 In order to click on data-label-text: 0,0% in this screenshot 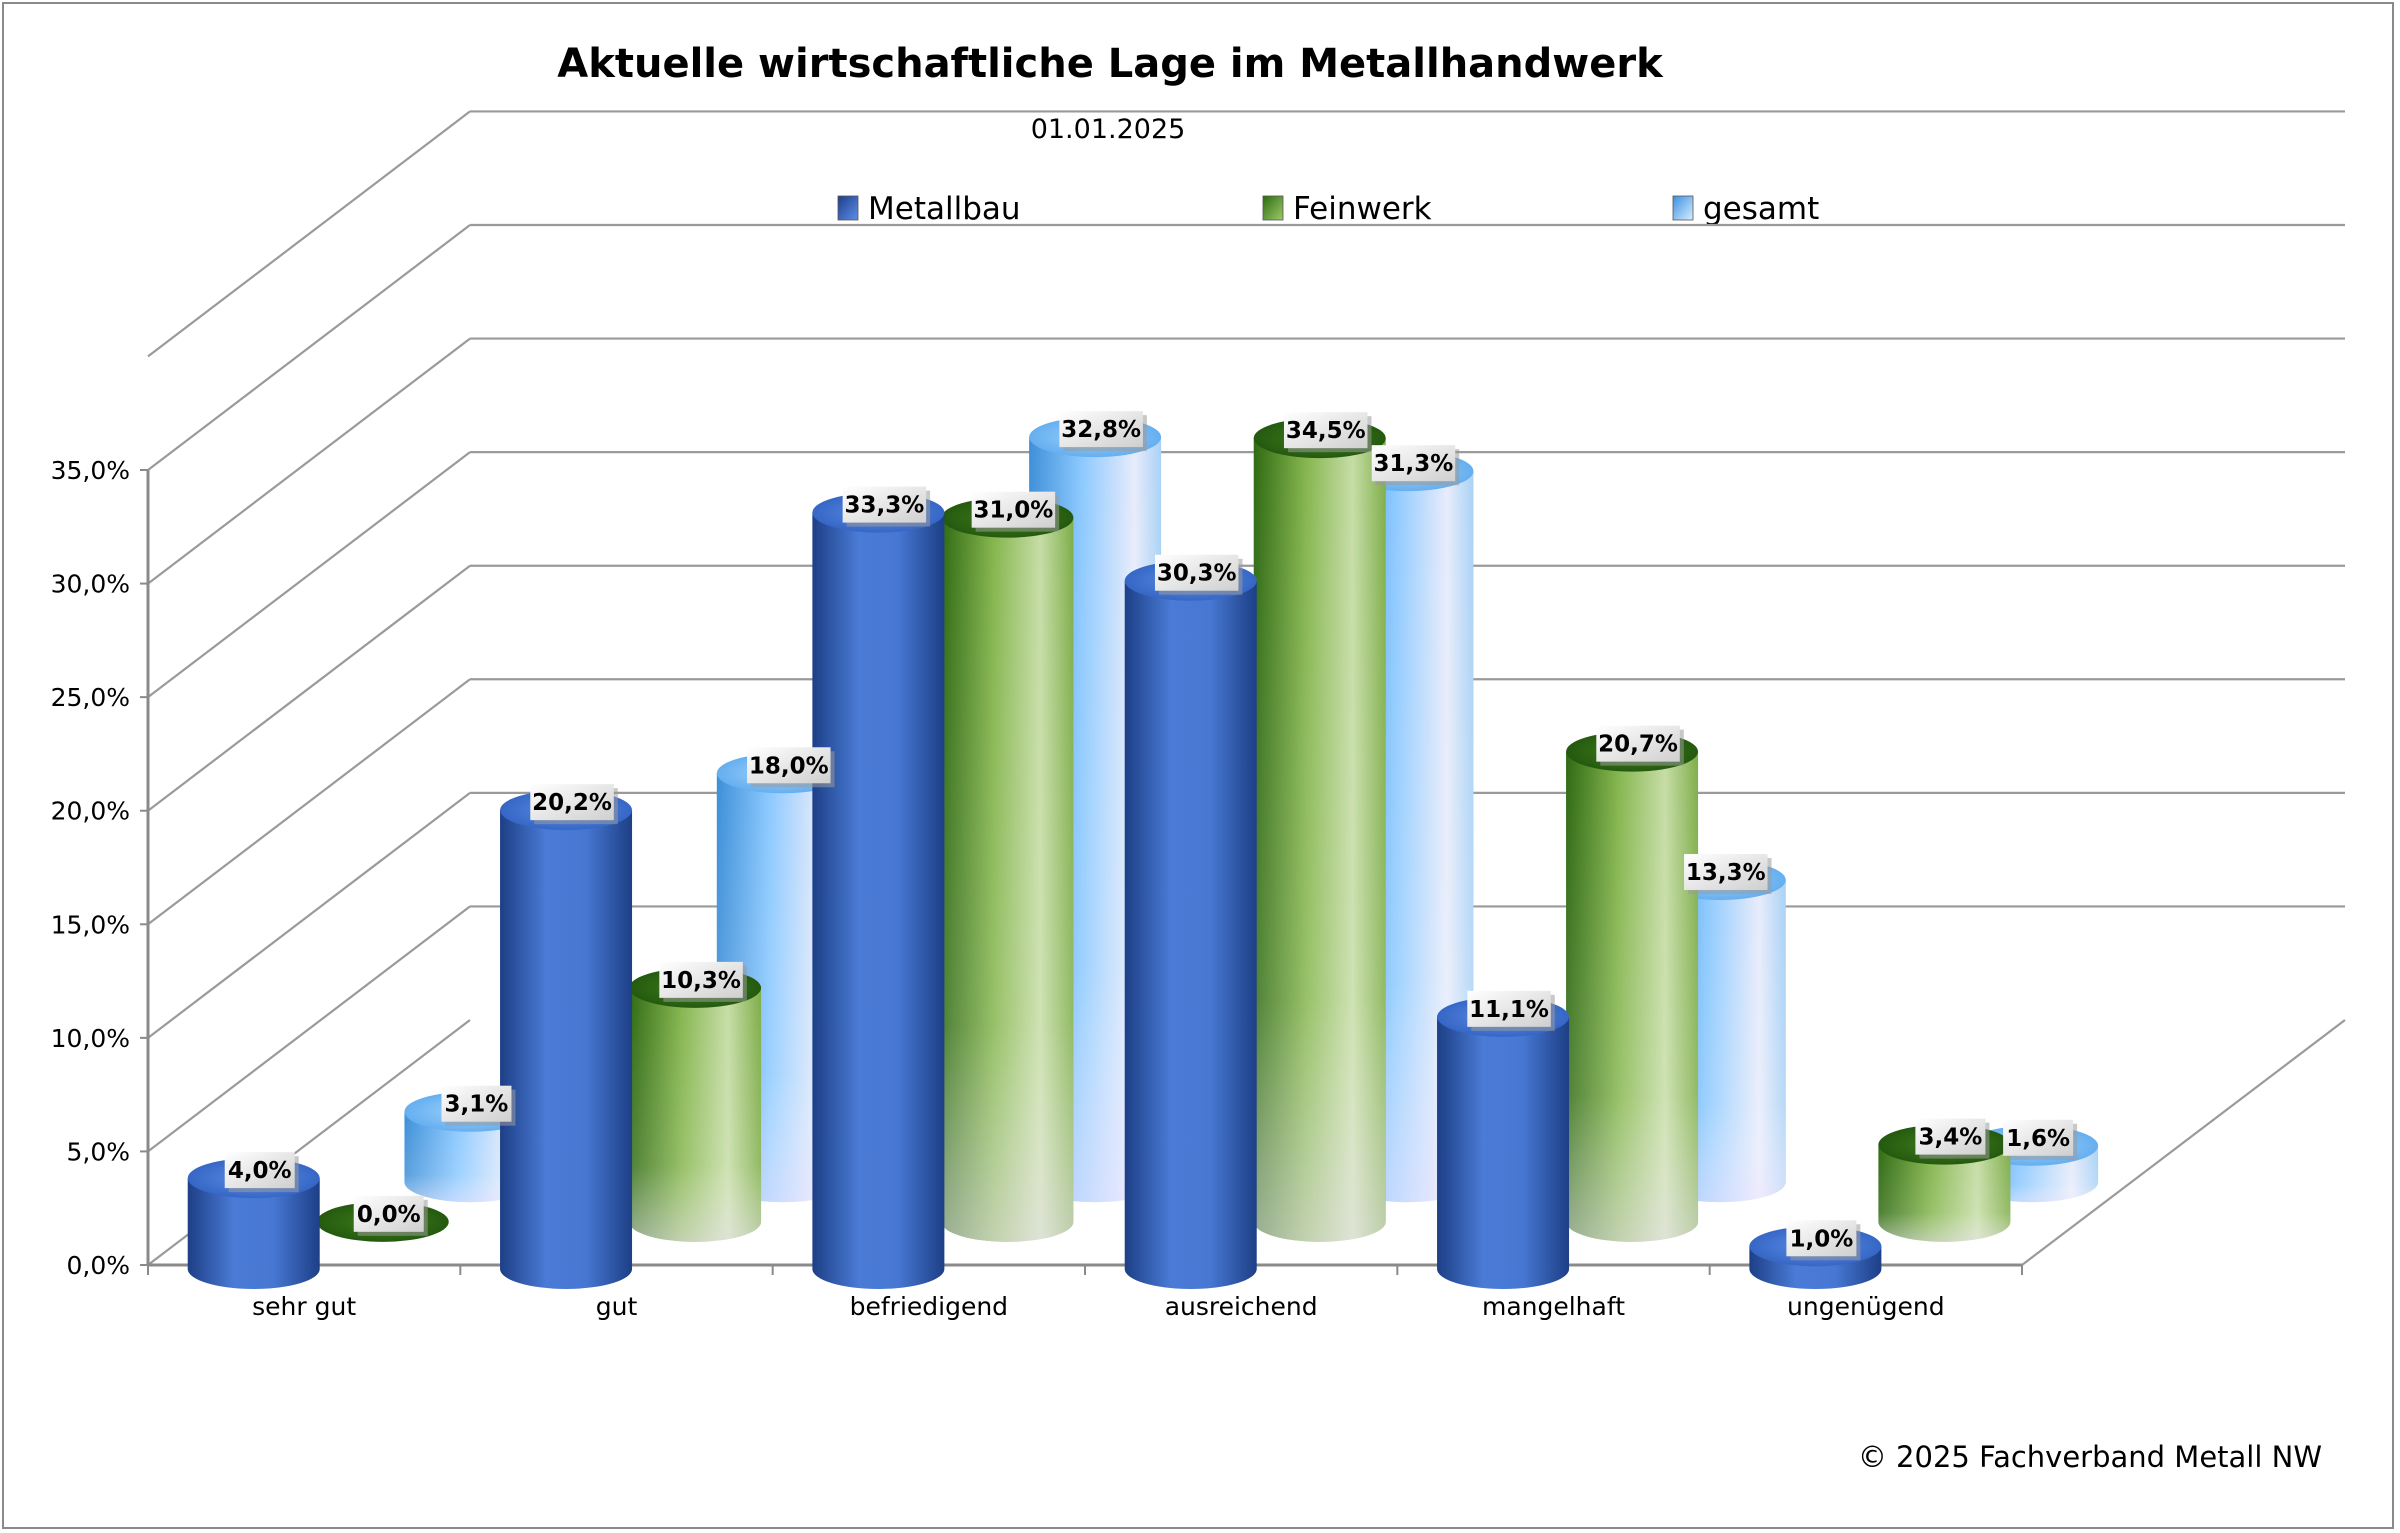, I will do `click(389, 1215)`.